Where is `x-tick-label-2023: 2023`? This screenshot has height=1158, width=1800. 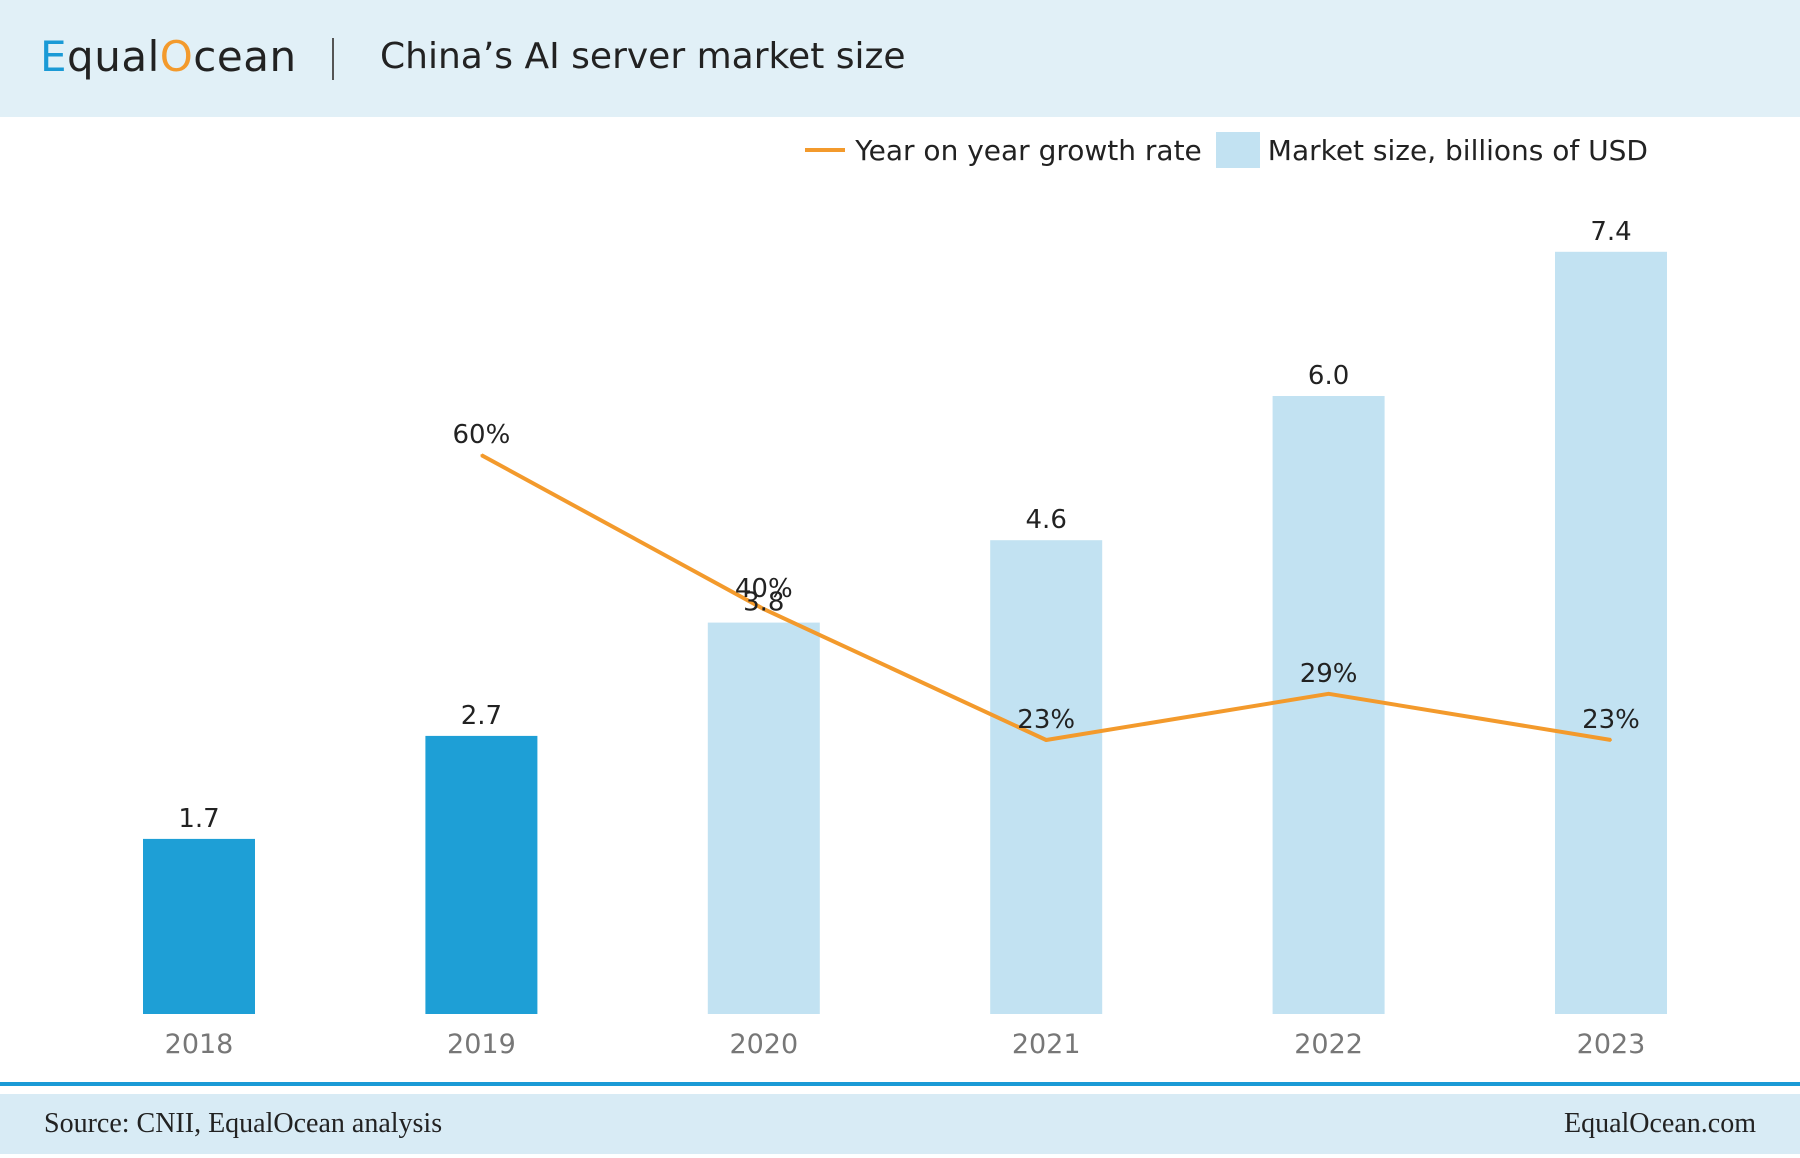 x-tick-label-2023: 2023 is located at coordinates (1611, 1044).